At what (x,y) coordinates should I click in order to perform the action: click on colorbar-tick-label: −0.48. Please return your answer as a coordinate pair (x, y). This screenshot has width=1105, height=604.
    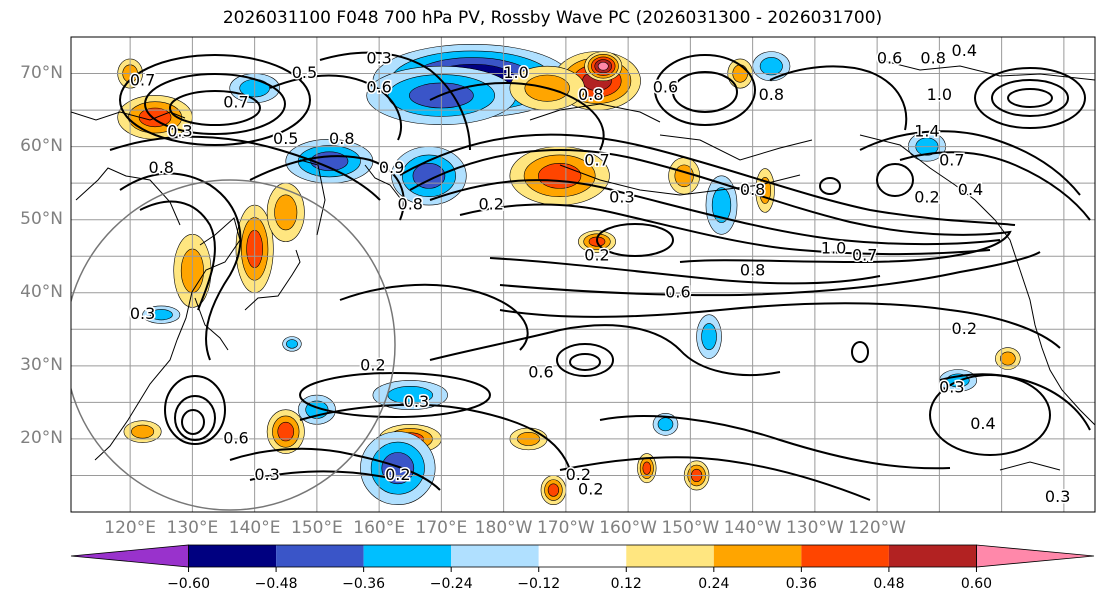
    Looking at the image, I should click on (276, 584).